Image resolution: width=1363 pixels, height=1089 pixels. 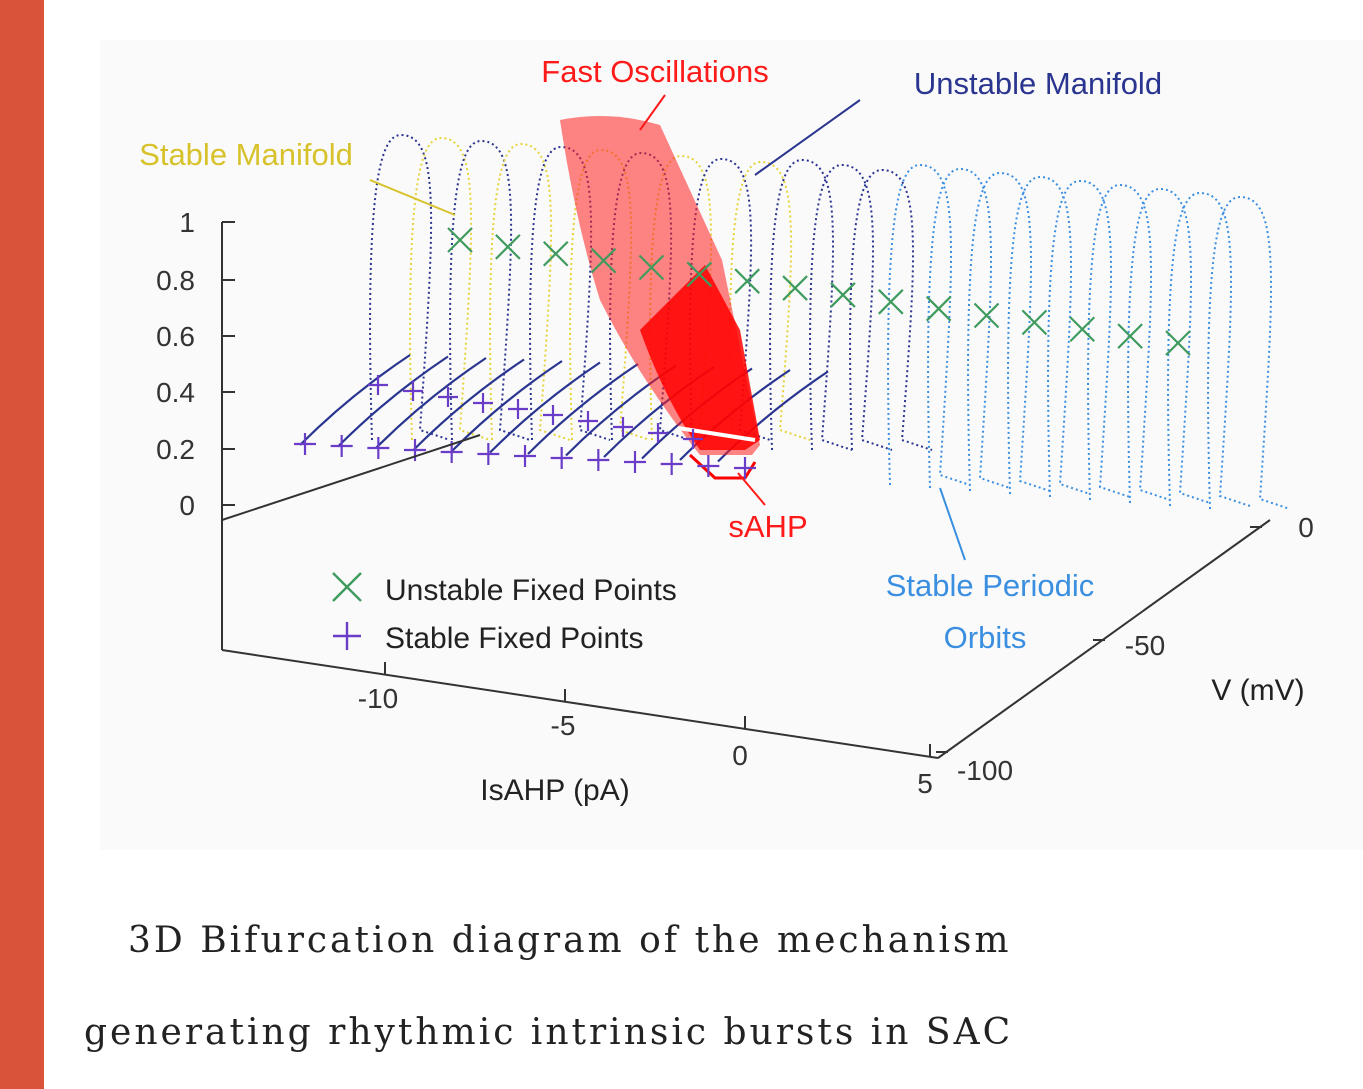 I want to click on y-tick-label: -100, so click(x=985, y=770).